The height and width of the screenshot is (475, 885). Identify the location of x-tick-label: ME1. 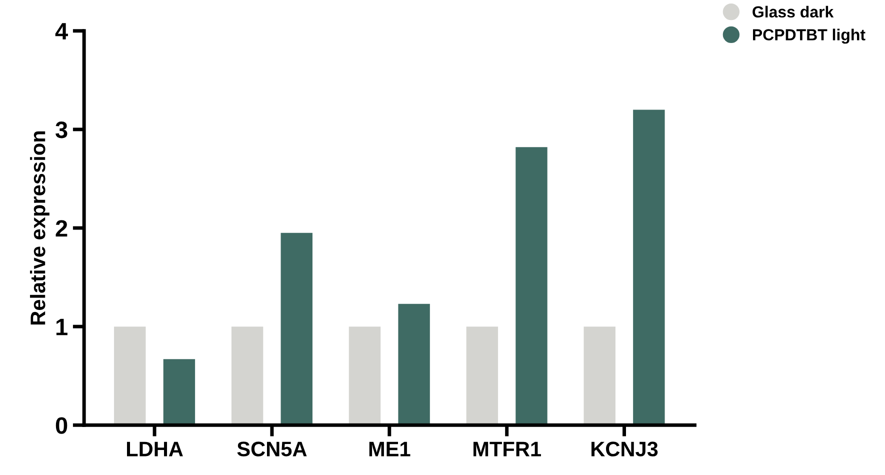
(389, 449).